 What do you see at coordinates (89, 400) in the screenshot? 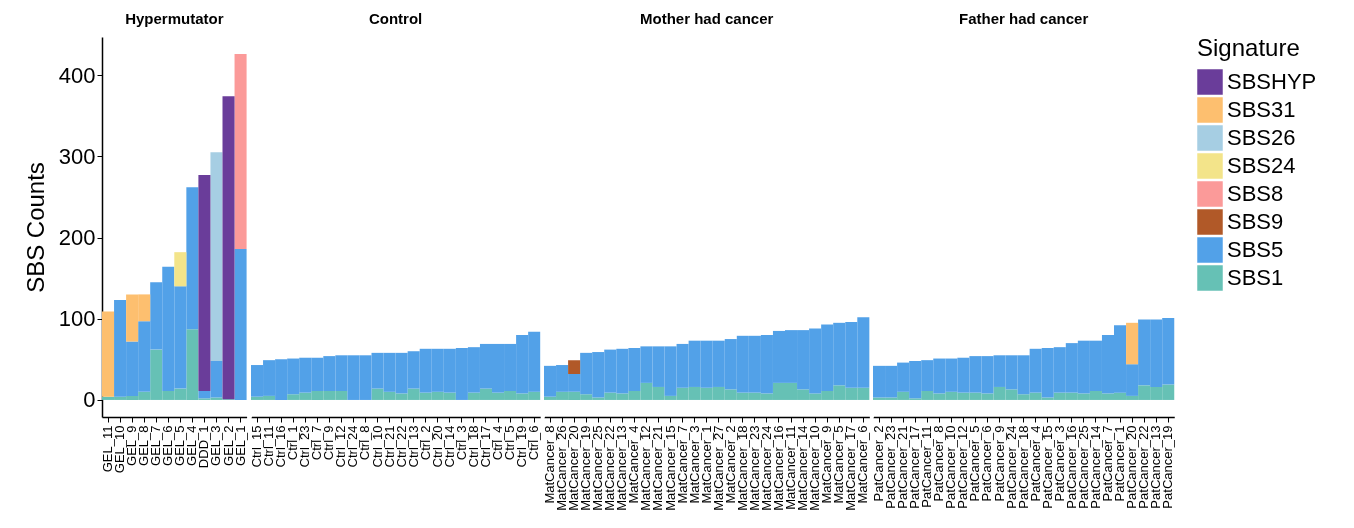
I see `y-tick-label: 0` at bounding box center [89, 400].